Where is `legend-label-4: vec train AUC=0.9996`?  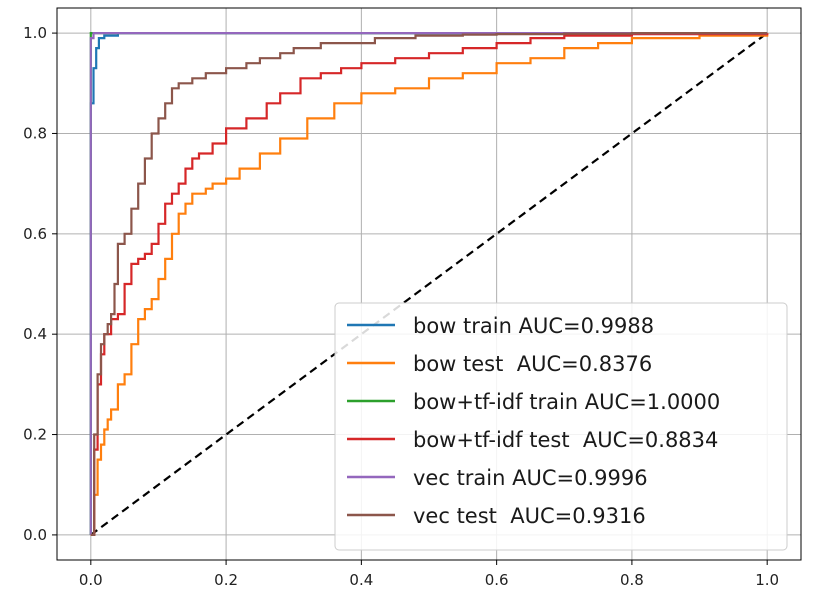 legend-label-4: vec train AUC=0.9996 is located at coordinates (530, 478).